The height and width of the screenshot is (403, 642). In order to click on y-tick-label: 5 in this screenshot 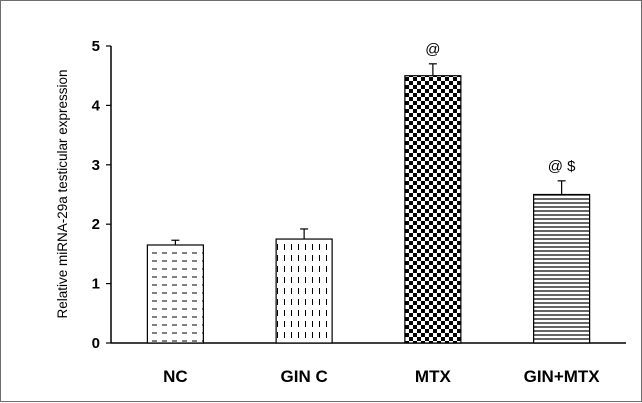, I will do `click(96, 46)`.